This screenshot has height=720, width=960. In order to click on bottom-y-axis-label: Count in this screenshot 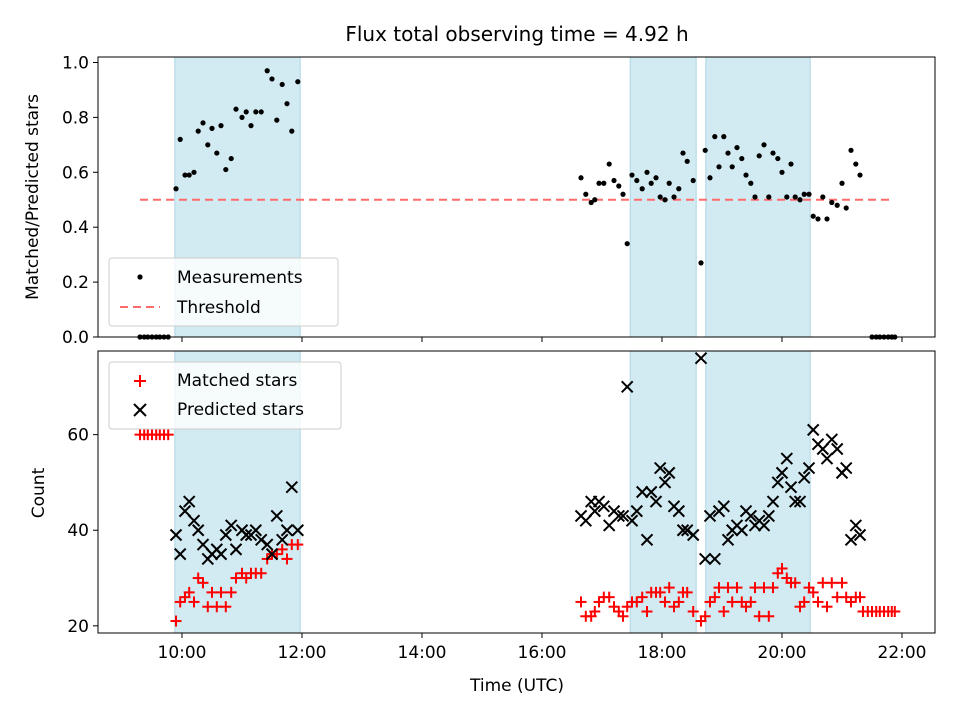, I will do `click(39, 492)`.